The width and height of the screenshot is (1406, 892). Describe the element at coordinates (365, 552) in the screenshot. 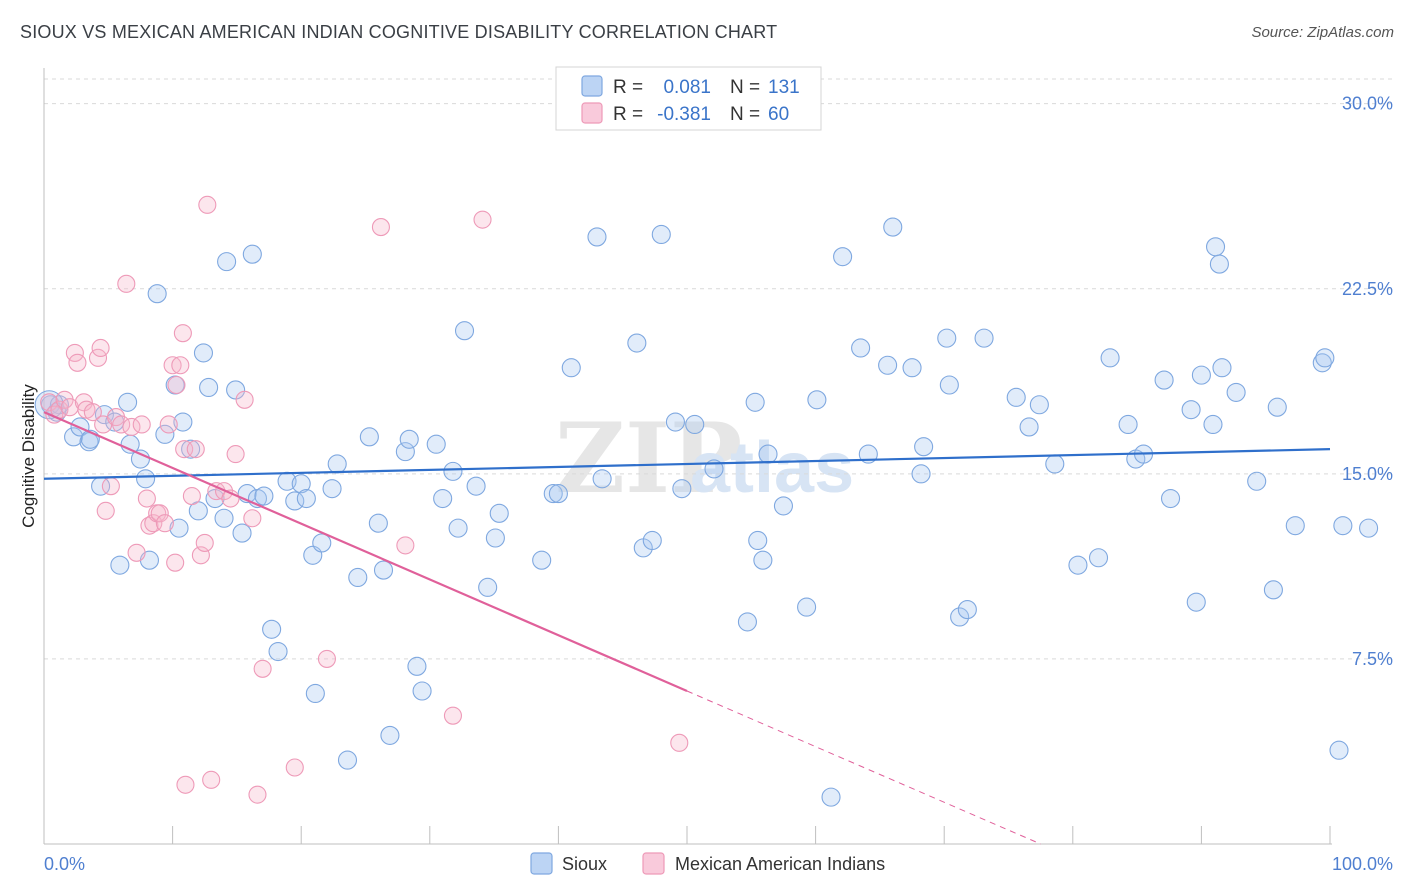

I see `mexican-trend-line` at that location.